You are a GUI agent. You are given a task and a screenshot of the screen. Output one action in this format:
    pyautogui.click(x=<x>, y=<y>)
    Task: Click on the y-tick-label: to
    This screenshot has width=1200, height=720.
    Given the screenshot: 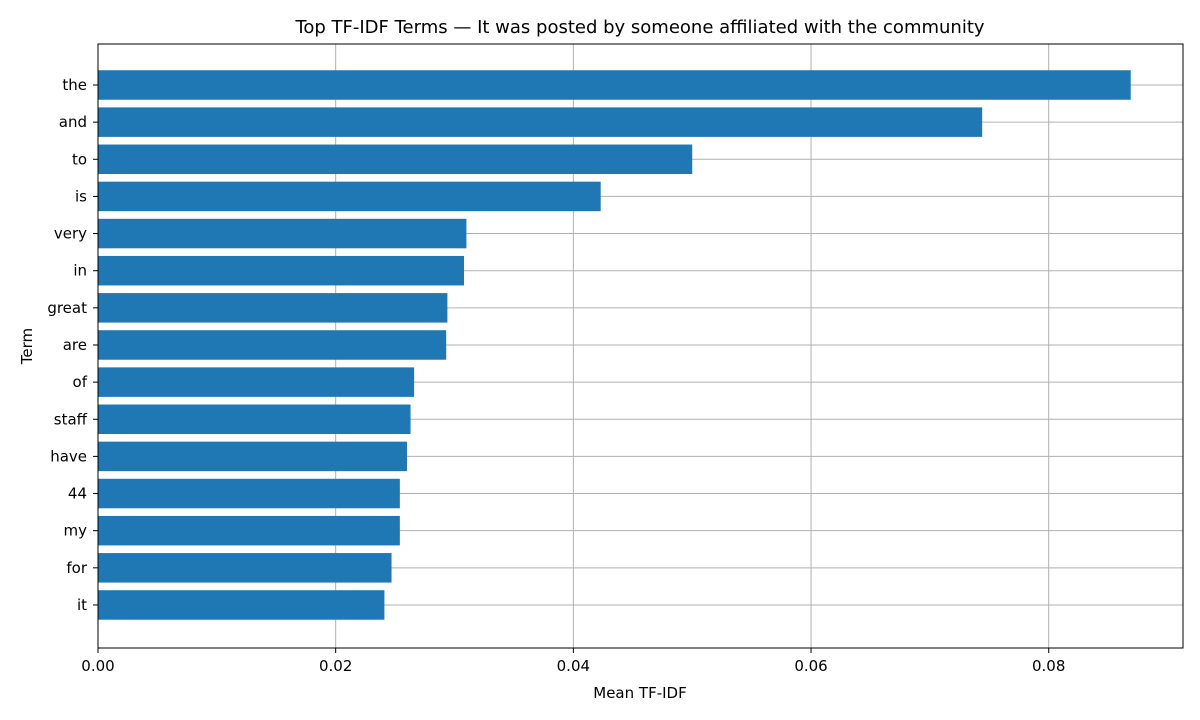 What is the action you would take?
    pyautogui.click(x=79, y=159)
    